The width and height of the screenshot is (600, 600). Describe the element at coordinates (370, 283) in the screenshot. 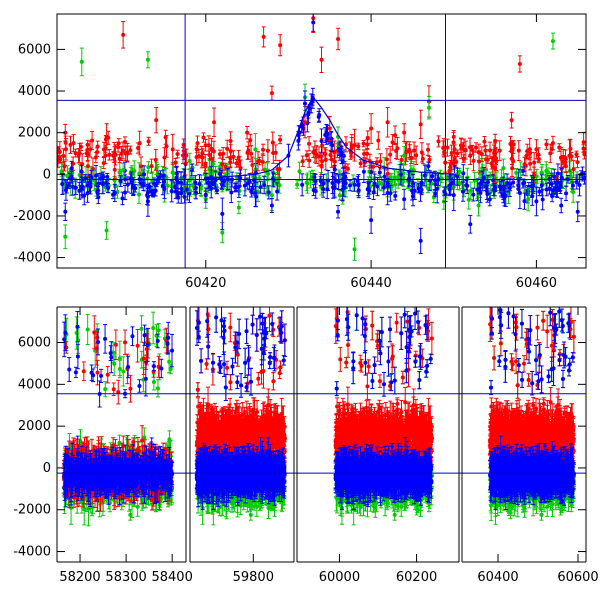

I see `x-tick-label: 60440` at that location.